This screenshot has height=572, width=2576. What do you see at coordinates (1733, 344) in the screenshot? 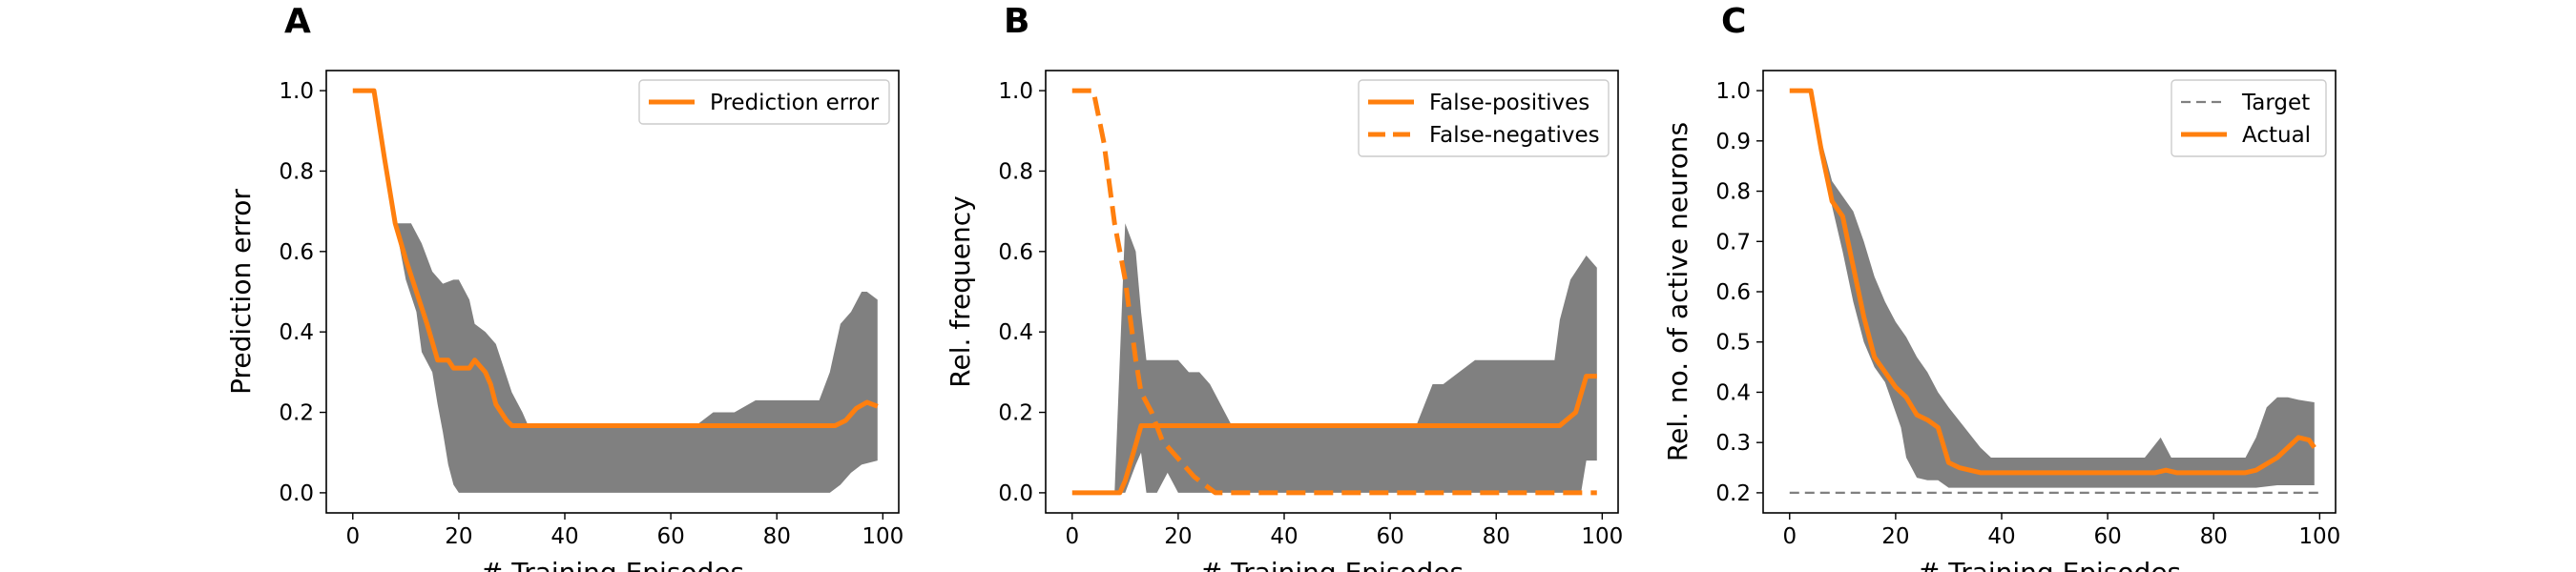
I see `y-tick-label: 0.5` at bounding box center [1733, 344].